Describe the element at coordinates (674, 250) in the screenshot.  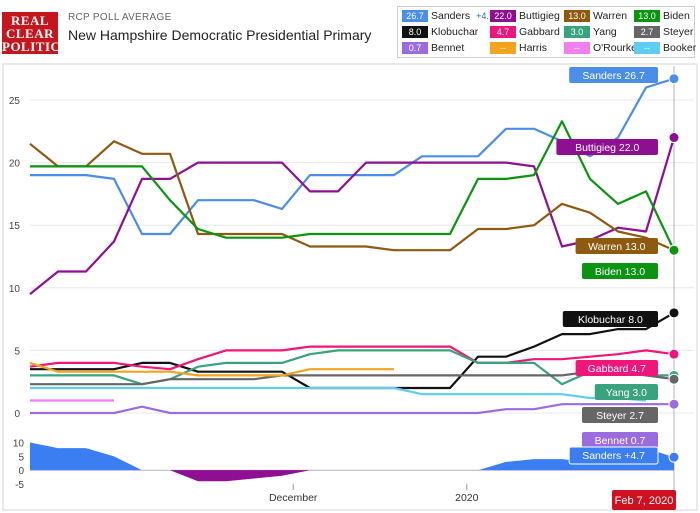
I see `end-point-biden` at that location.